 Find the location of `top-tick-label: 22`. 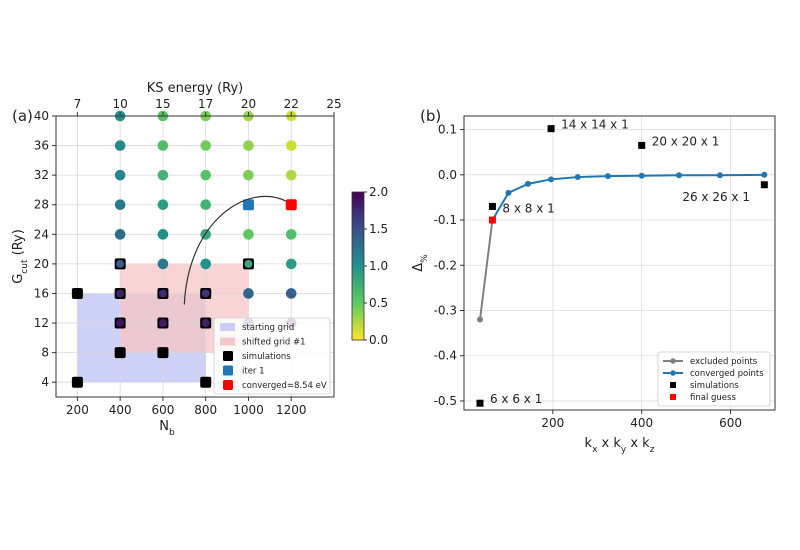

top-tick-label: 22 is located at coordinates (291, 104).